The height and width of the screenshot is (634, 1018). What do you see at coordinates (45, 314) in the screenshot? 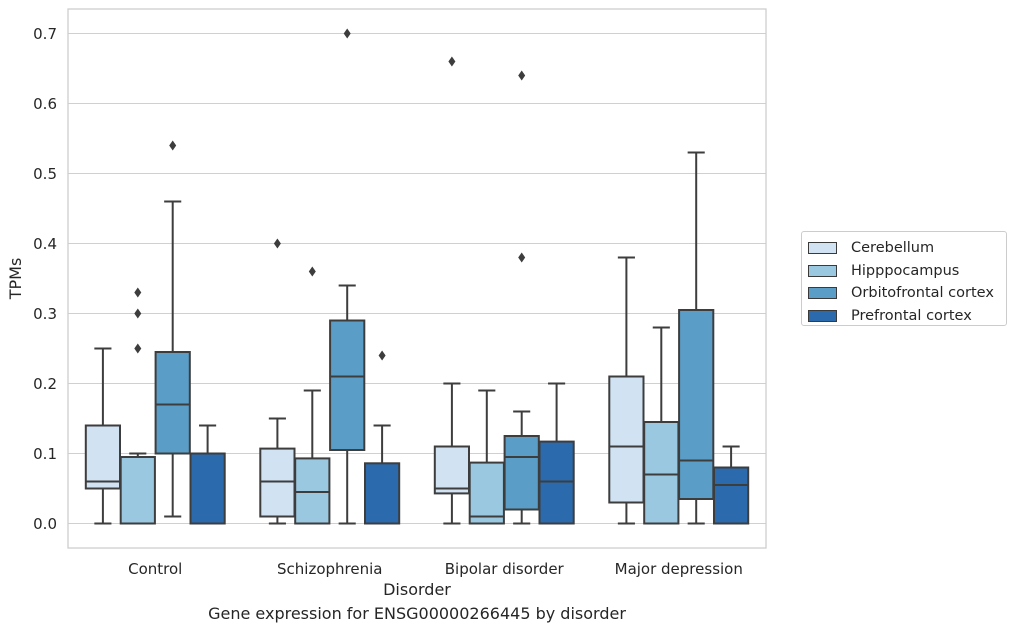
I see `y-tick-label: 0.3` at bounding box center [45, 314].